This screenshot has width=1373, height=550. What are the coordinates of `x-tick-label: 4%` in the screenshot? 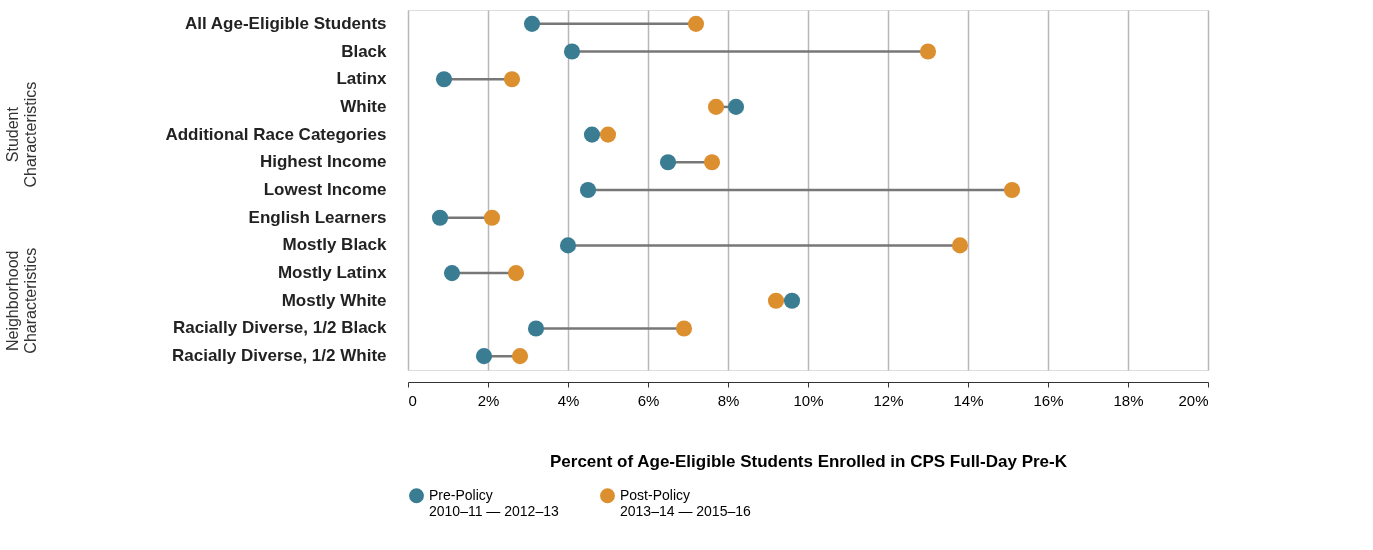 It's located at (568, 400).